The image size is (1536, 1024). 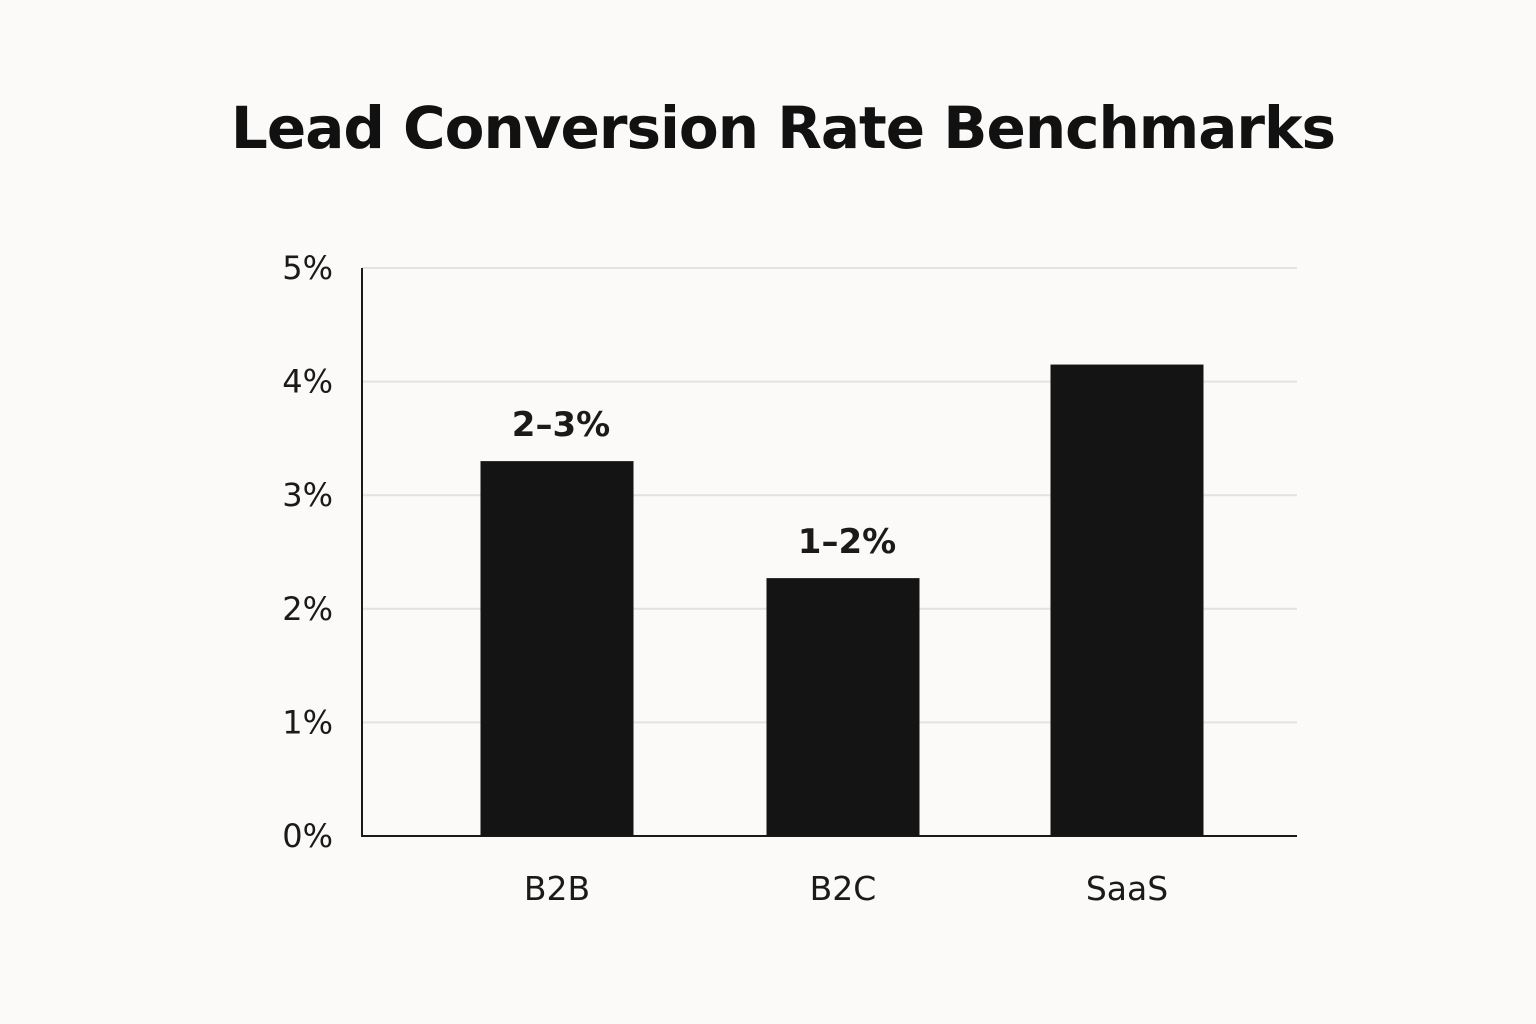 What do you see at coordinates (307, 836) in the screenshot?
I see `y-tick-label: 0%` at bounding box center [307, 836].